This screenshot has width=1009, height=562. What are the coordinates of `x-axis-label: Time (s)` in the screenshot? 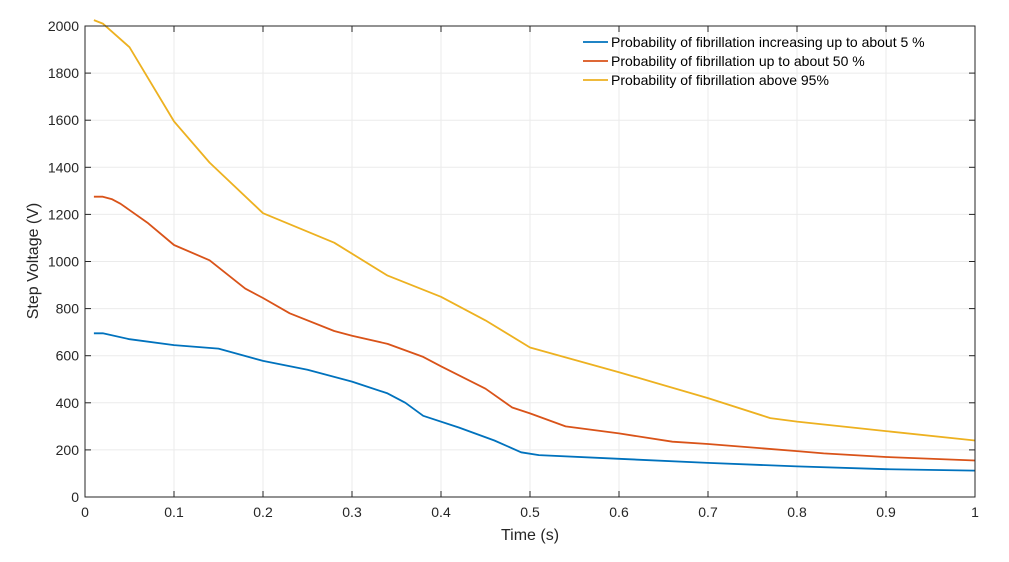 It's located at (530, 535).